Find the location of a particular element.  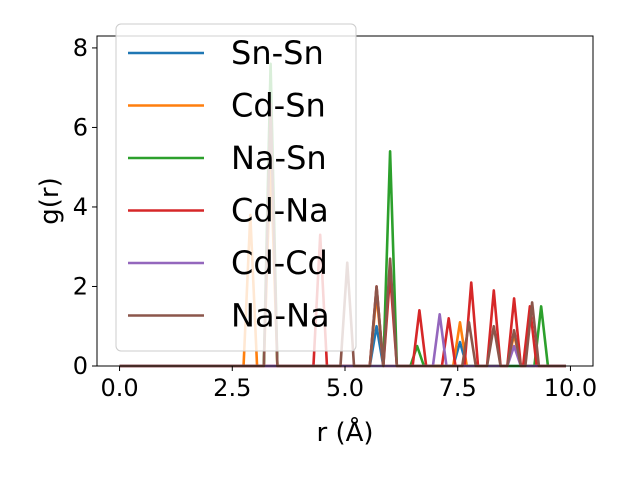

x-tick-label: 10.0 is located at coordinates (570, 388).